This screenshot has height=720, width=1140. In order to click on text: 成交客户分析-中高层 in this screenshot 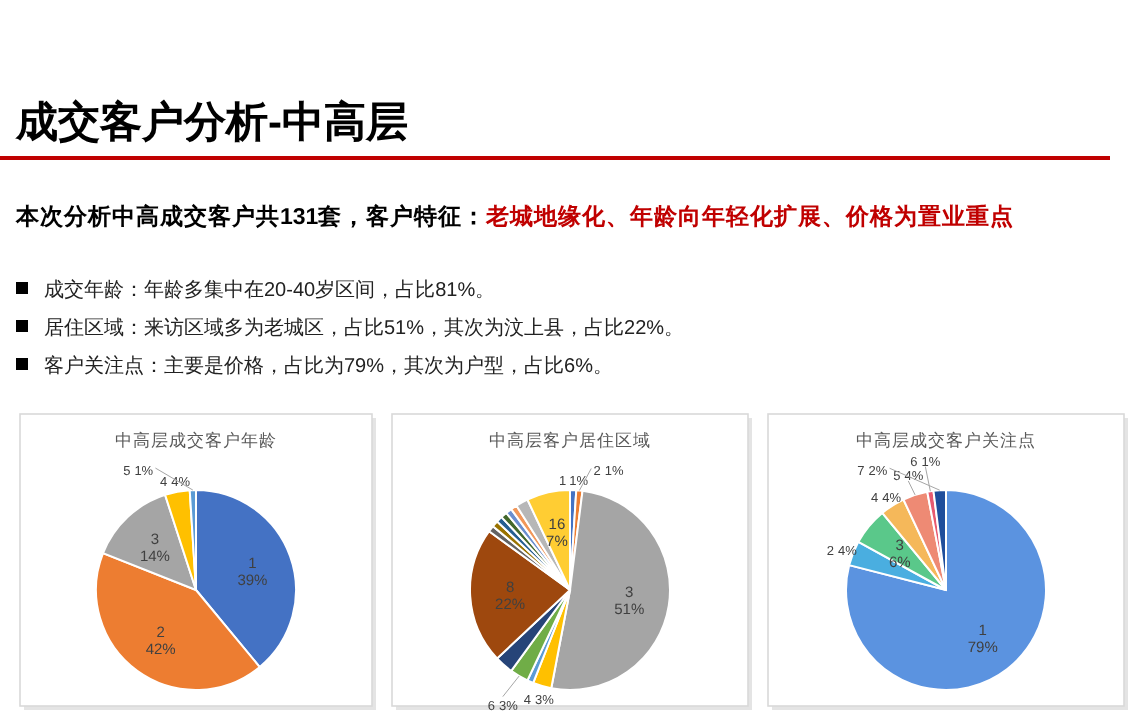, I will do `click(211, 122)`.